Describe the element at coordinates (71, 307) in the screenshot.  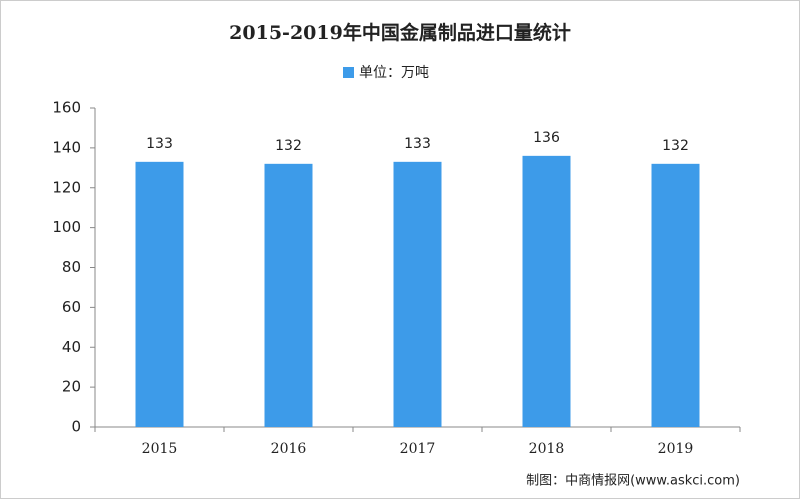
I see `y-tick-label: 60` at that location.